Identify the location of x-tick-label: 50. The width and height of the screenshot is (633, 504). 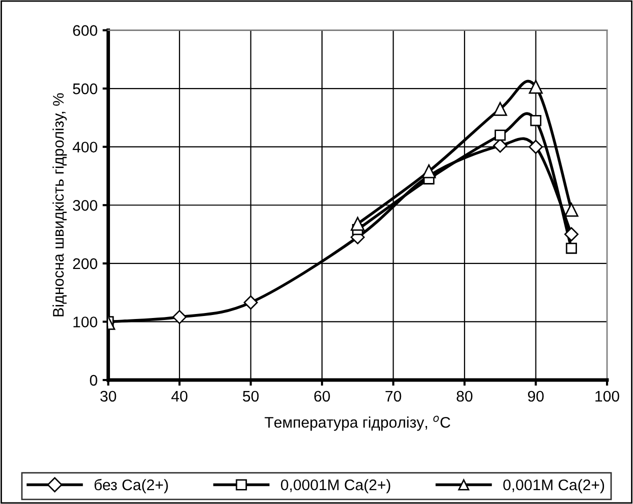
(250, 396).